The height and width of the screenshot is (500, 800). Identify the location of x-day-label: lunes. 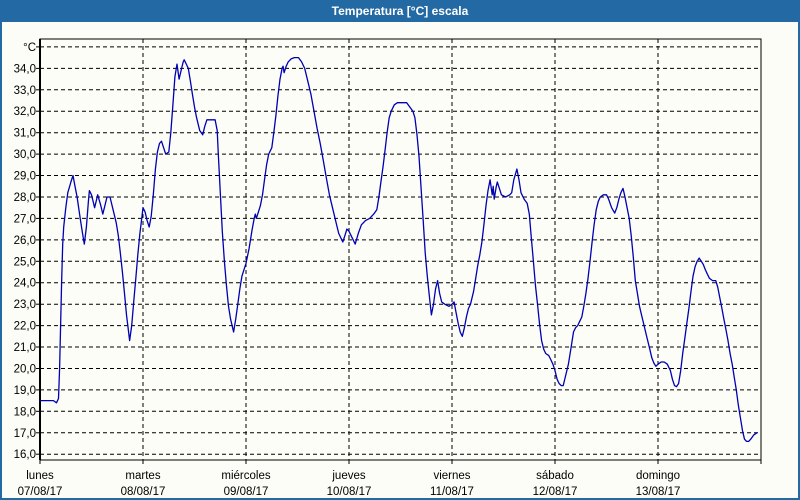
(40, 476).